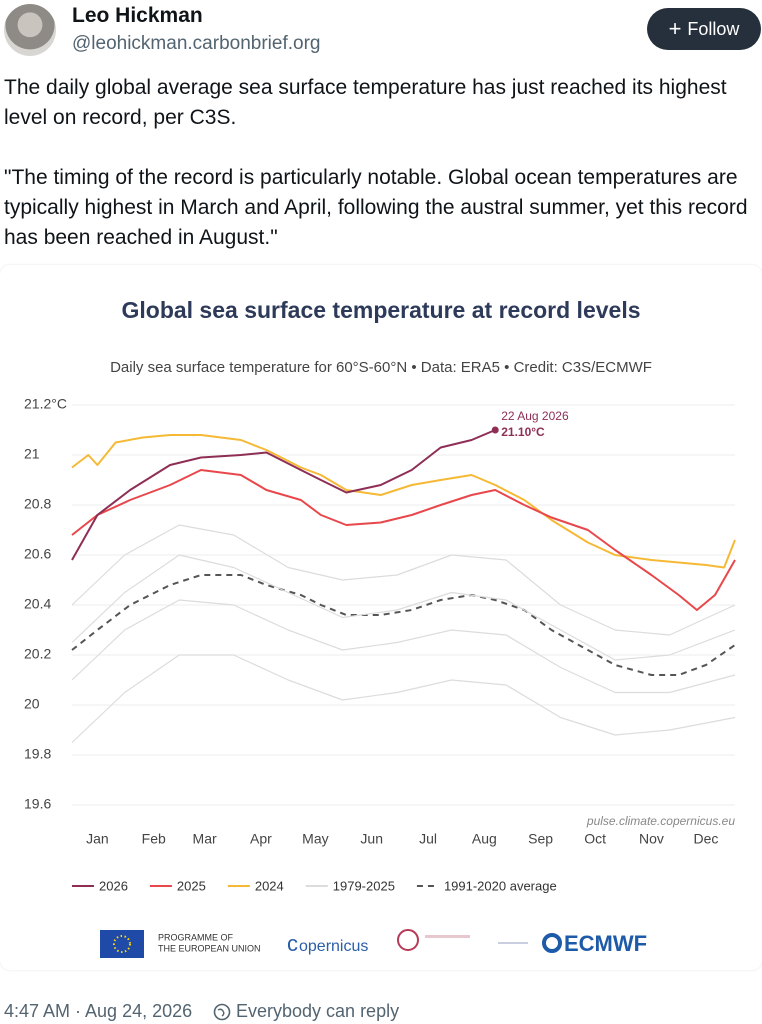  What do you see at coordinates (37, 804) in the screenshot?
I see `y-tick-label: 19.6` at bounding box center [37, 804].